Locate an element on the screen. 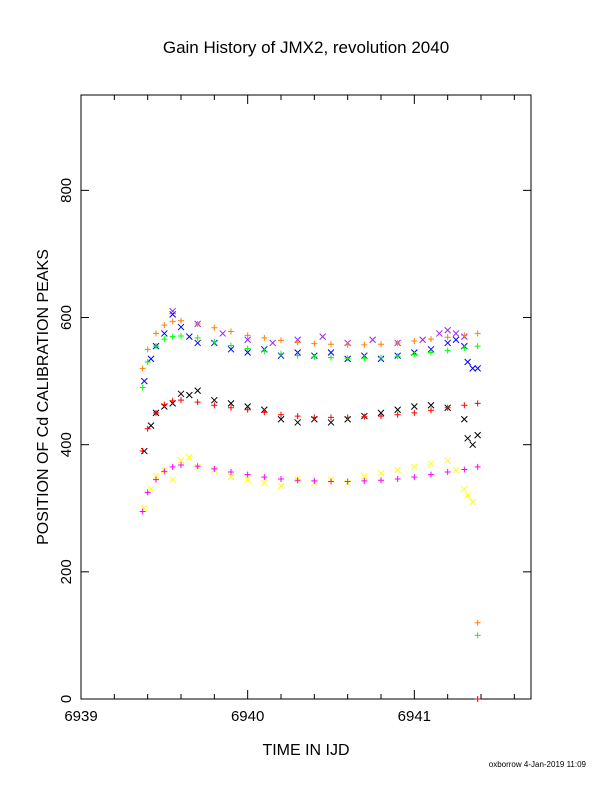 The image size is (612, 792). chart-title: Gain History of JMX2, revolution 2040 is located at coordinates (306, 47).